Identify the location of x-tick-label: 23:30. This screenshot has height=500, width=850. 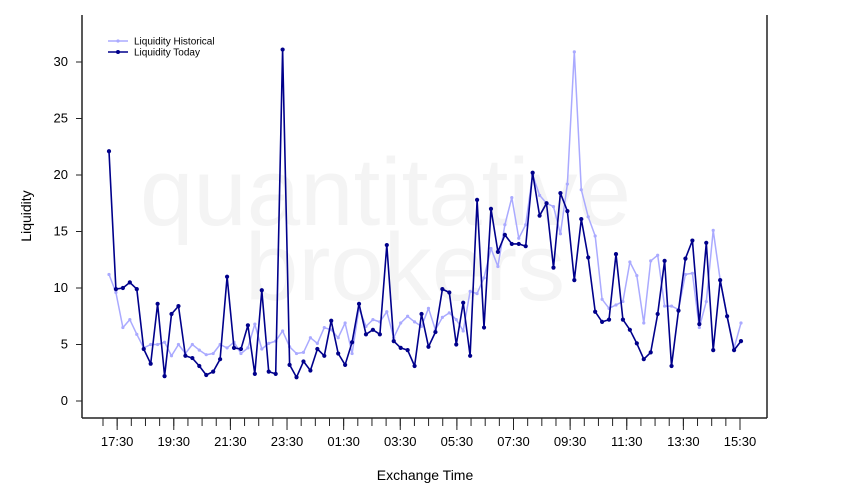
(287, 441).